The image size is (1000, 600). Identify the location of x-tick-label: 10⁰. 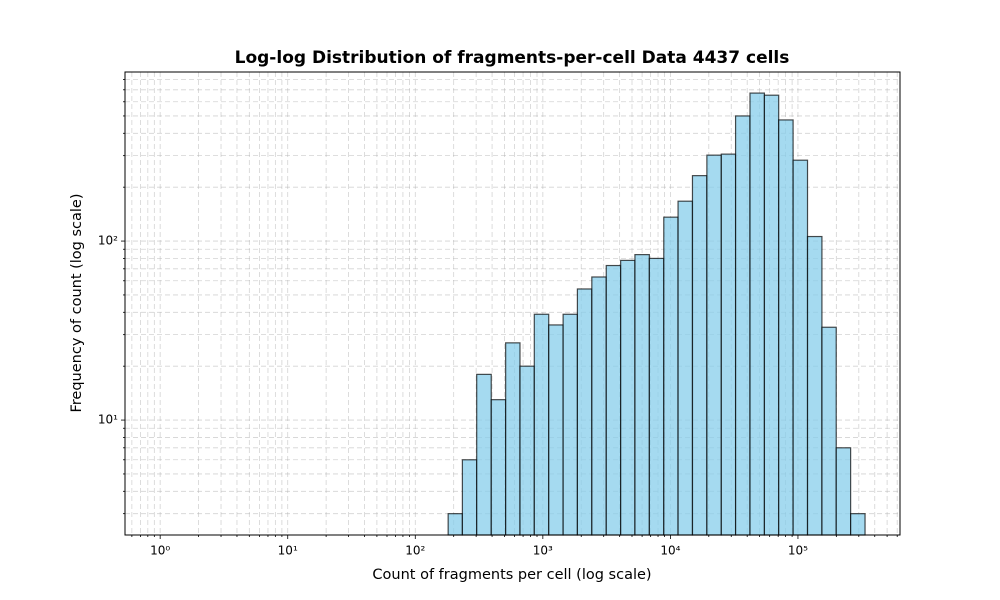
(160, 551).